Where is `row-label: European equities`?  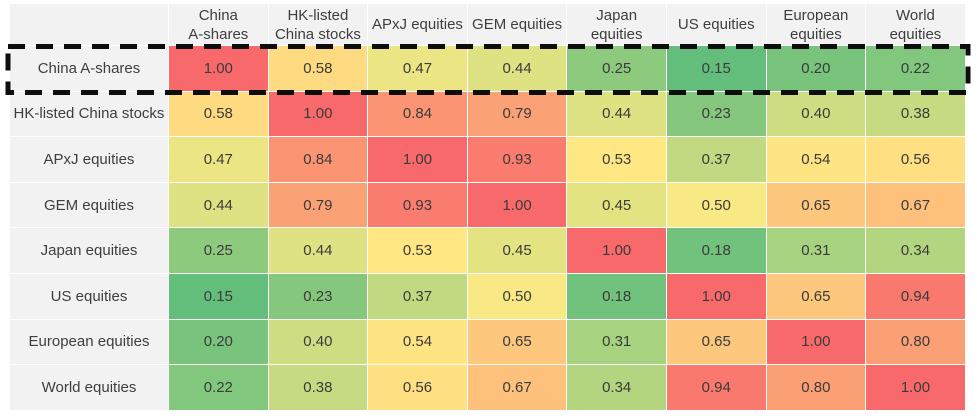
row-label: European equities is located at coordinates (89, 342).